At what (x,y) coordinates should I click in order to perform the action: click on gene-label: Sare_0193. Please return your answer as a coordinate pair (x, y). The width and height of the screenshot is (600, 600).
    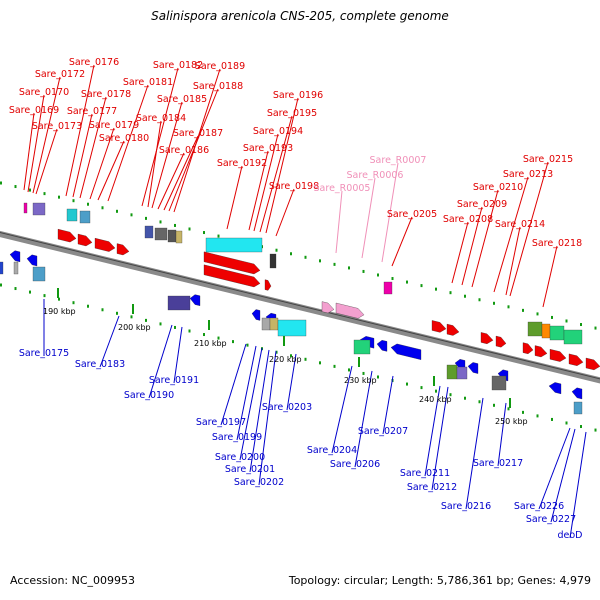
    Looking at the image, I should click on (268, 148).